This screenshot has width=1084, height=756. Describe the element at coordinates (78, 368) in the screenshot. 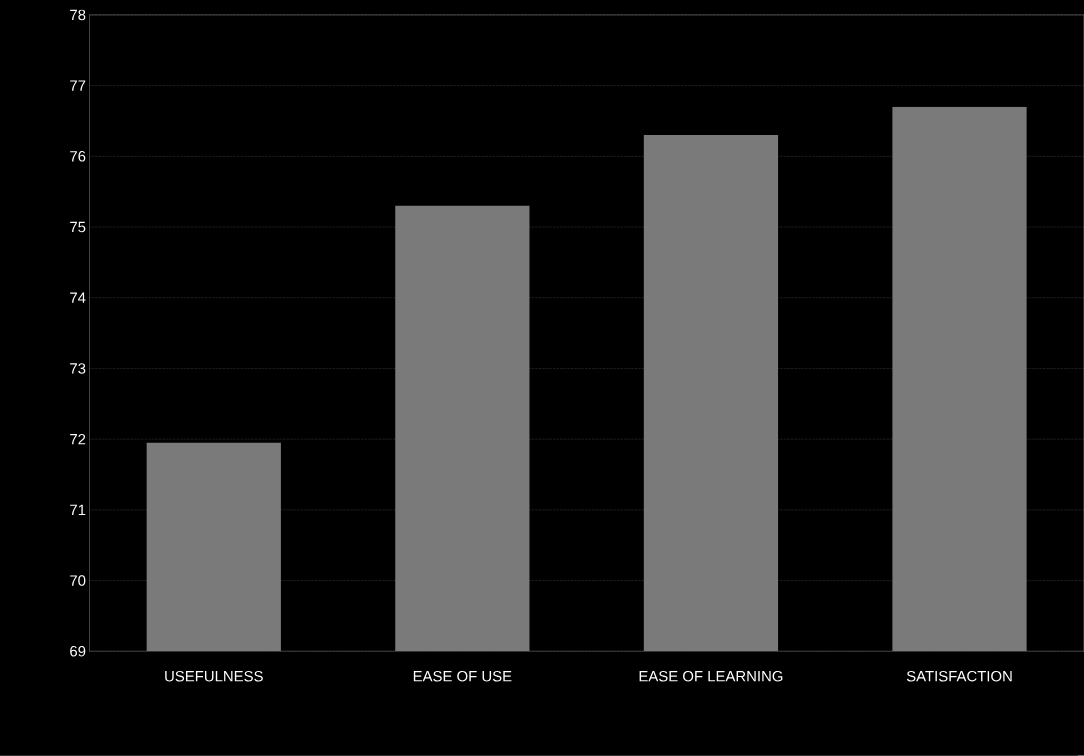

I see `y-tick-label: 73` at that location.